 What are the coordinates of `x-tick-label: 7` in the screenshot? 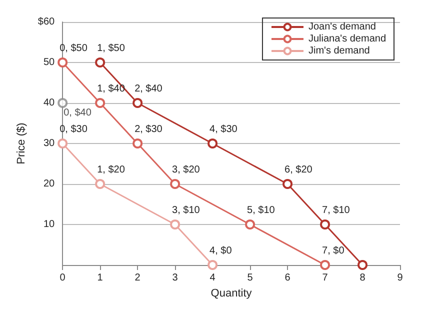 It's located at (325, 278).